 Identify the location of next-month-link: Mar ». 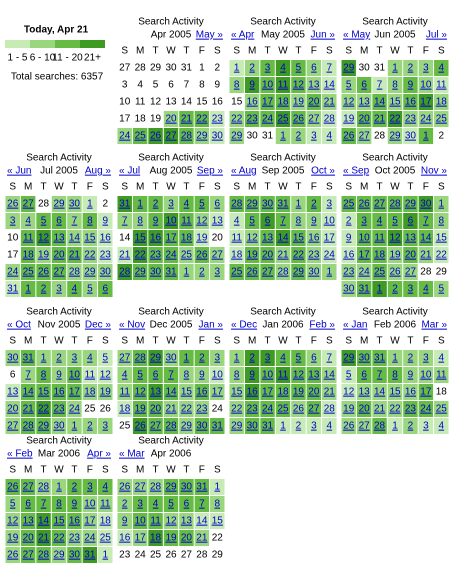
(434, 325).